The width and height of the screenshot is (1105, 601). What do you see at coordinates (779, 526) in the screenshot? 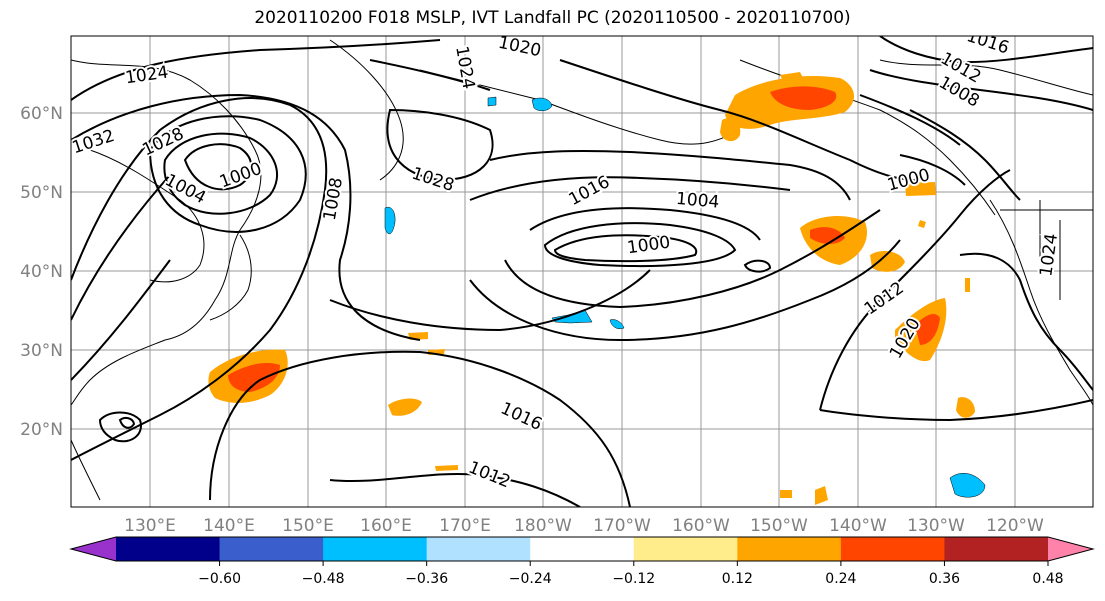
I see `lon-label: 150°W` at bounding box center [779, 526].